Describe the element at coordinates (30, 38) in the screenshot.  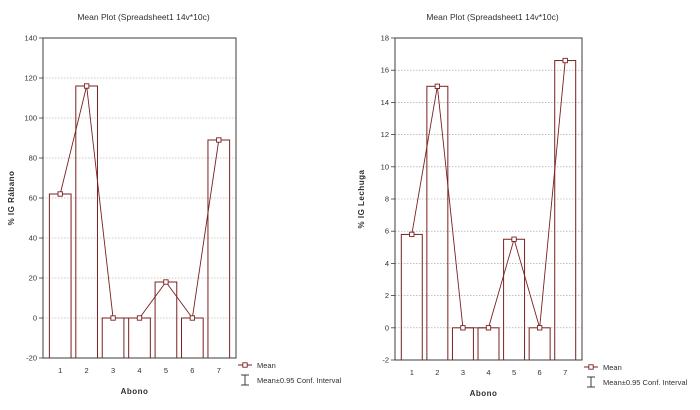
I see `y-tick-label: 140` at that location.